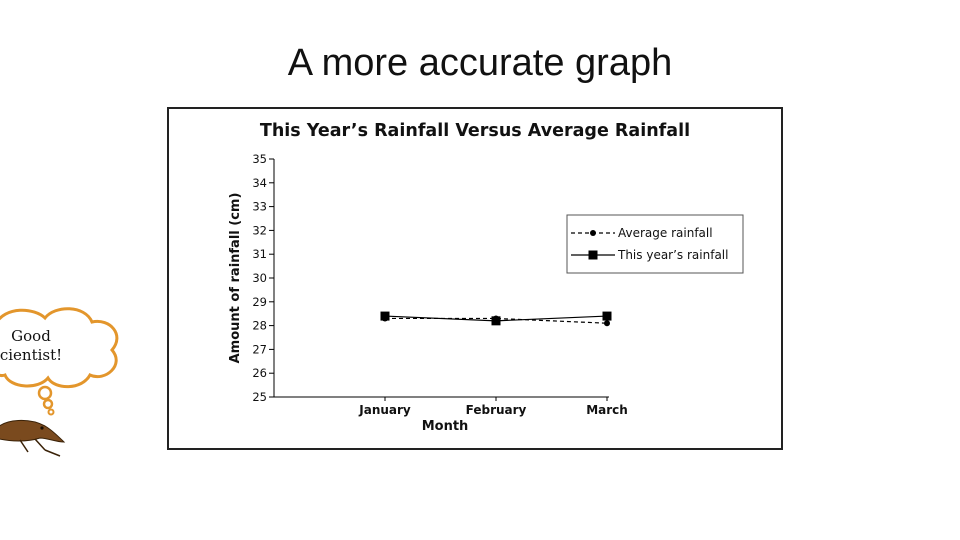 This screenshot has width=960, height=540. What do you see at coordinates (31, 355) in the screenshot?
I see `bubble-line-2: cientist!` at bounding box center [31, 355].